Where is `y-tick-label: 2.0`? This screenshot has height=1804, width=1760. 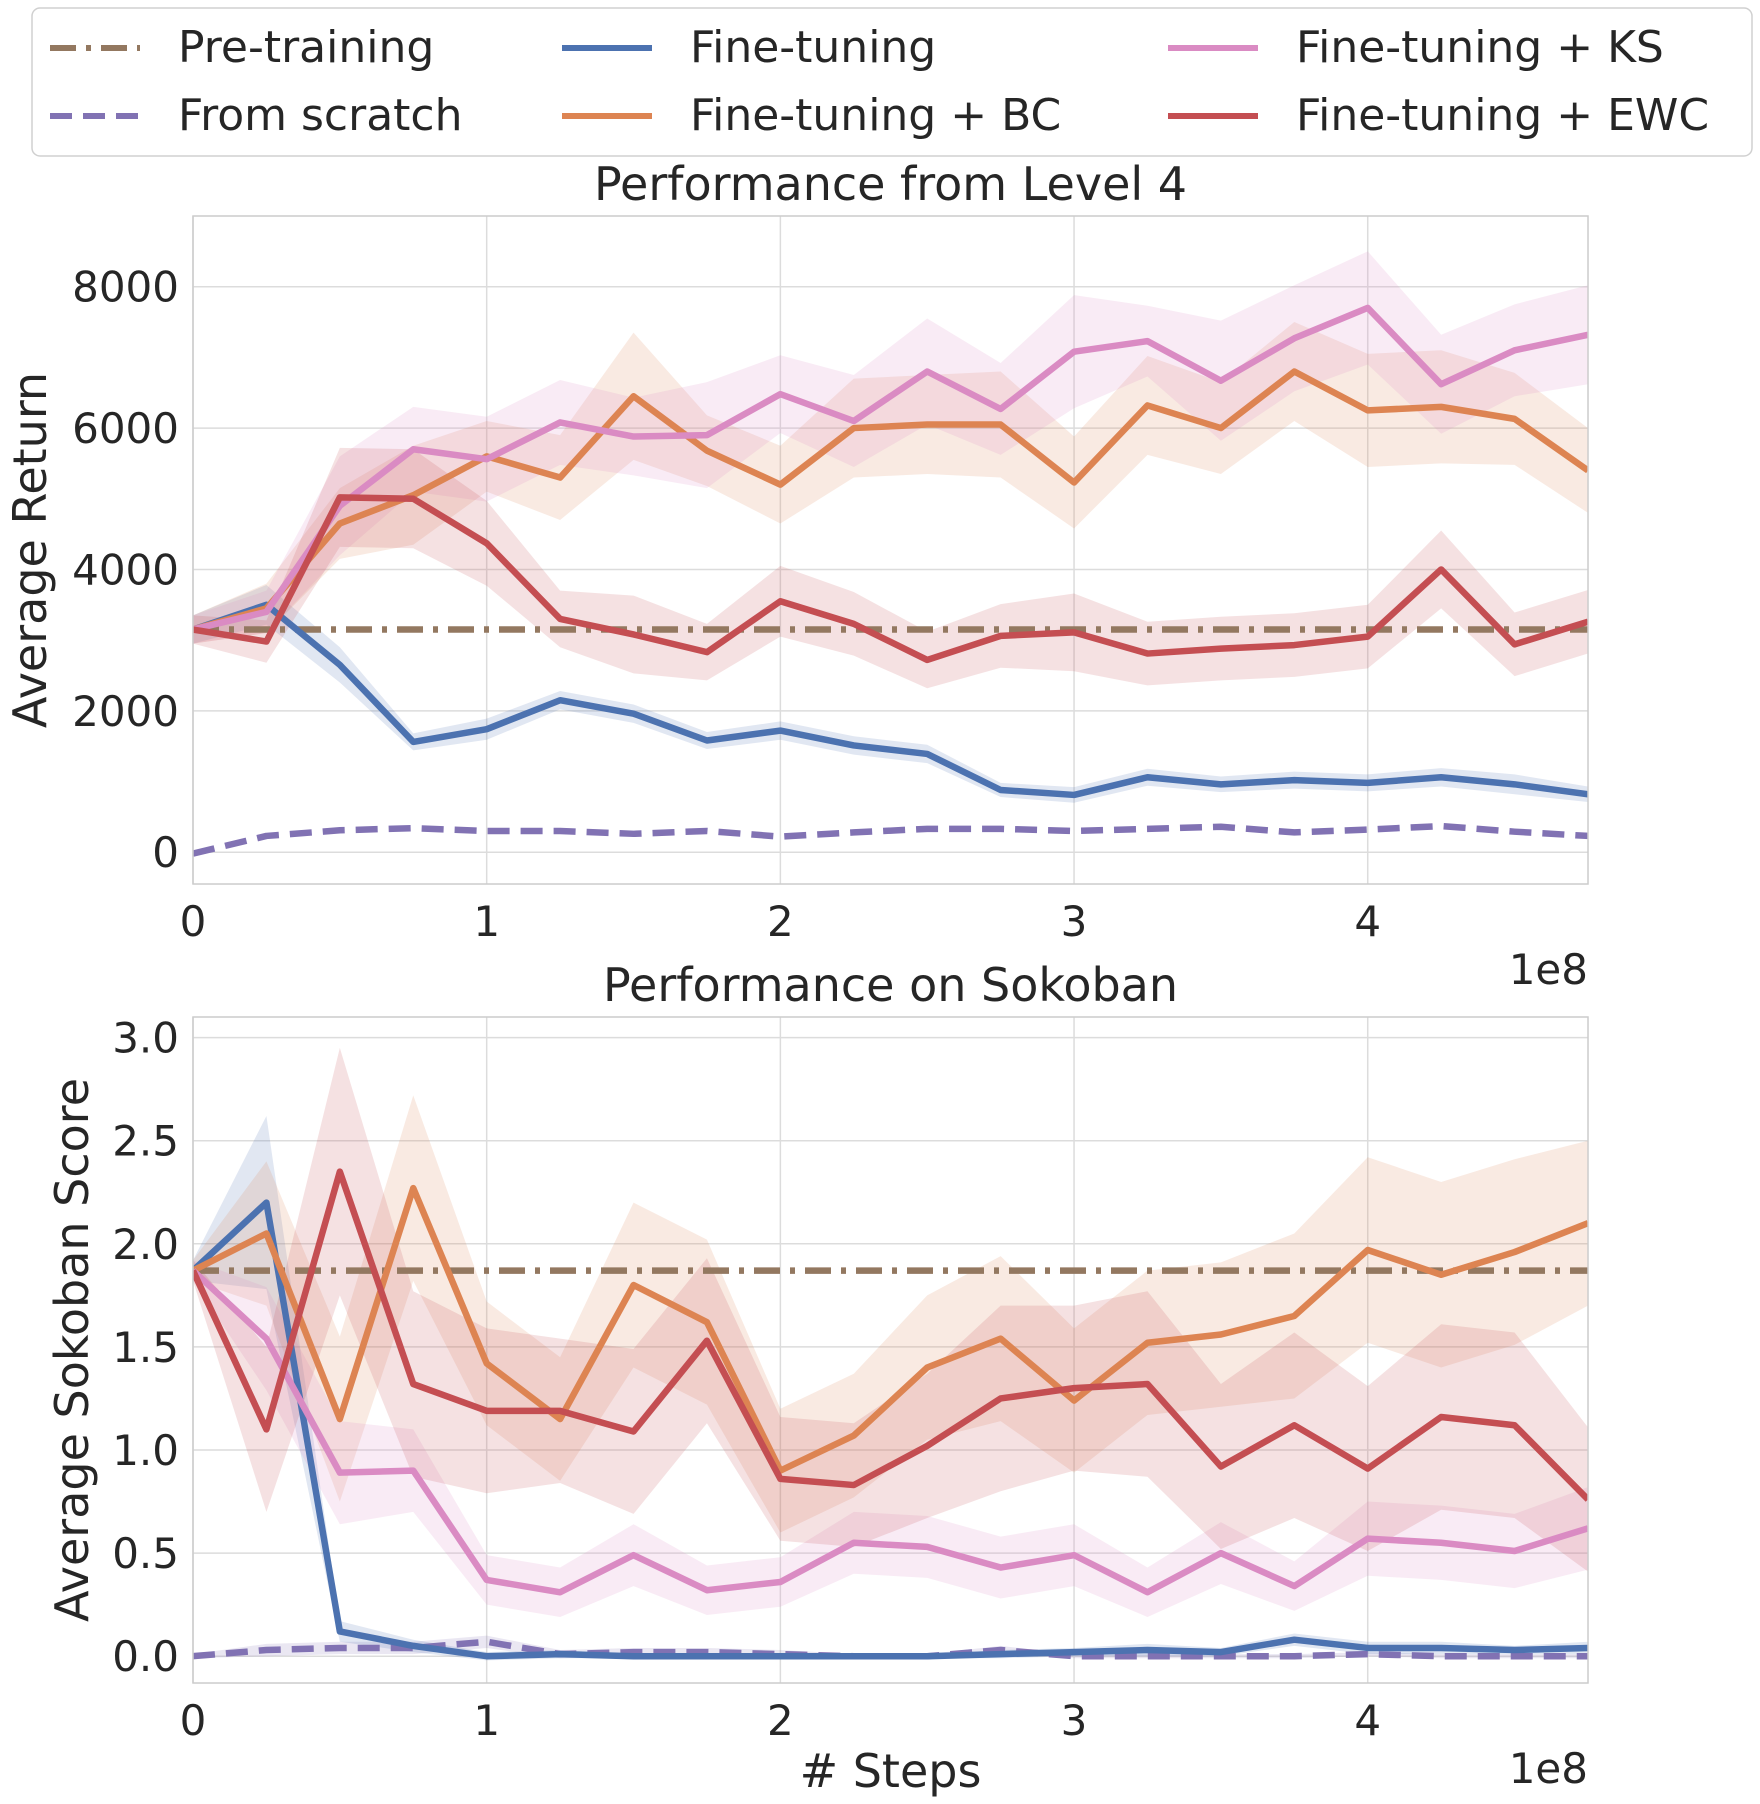 y-tick-label: 2.0 is located at coordinates (145, 1244).